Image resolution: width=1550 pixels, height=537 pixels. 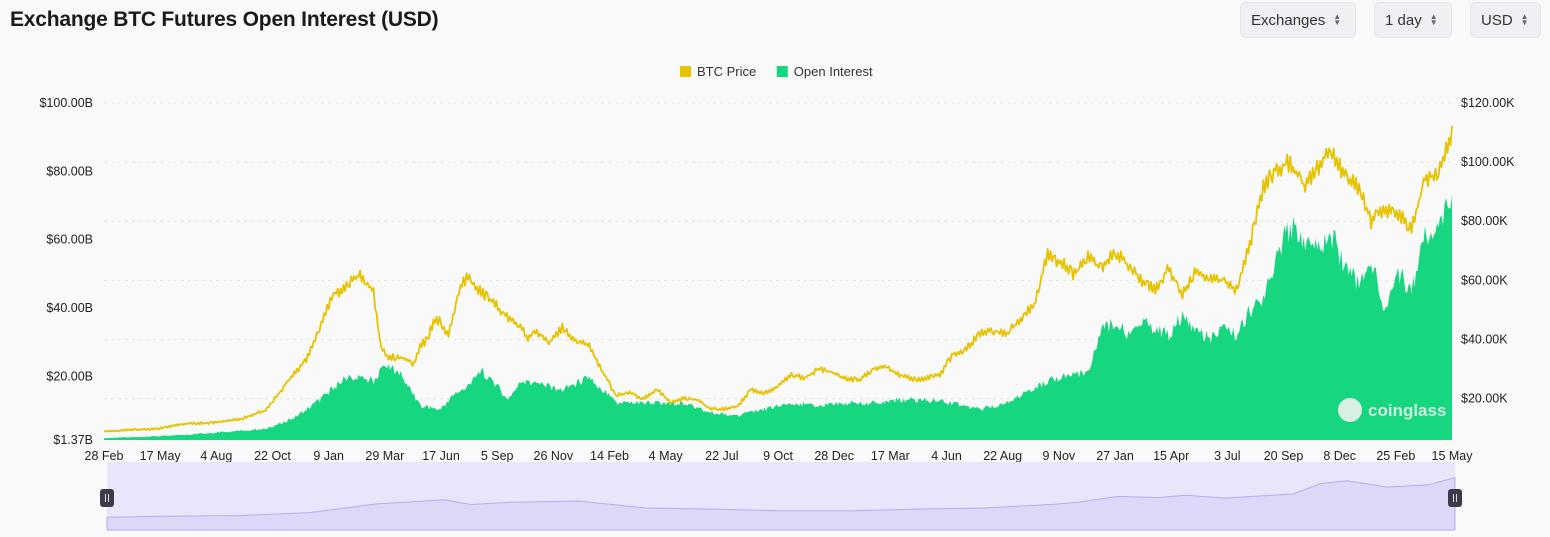 What do you see at coordinates (890, 456) in the screenshot?
I see `x-axis-tick-label: 17 Mar` at bounding box center [890, 456].